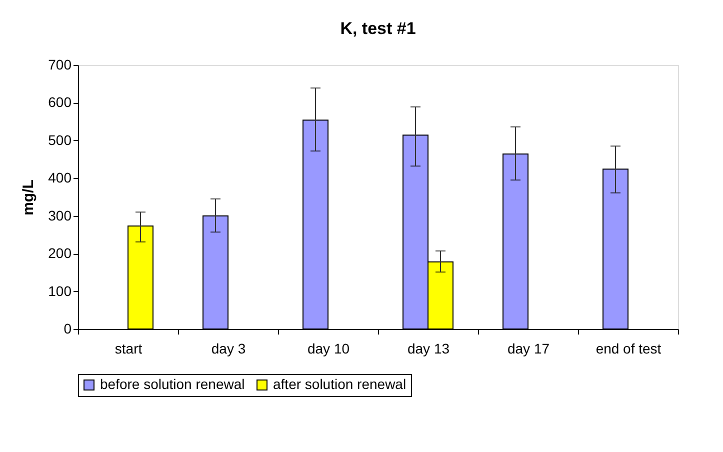  I want to click on y-tick-label: 0, so click(68, 328).